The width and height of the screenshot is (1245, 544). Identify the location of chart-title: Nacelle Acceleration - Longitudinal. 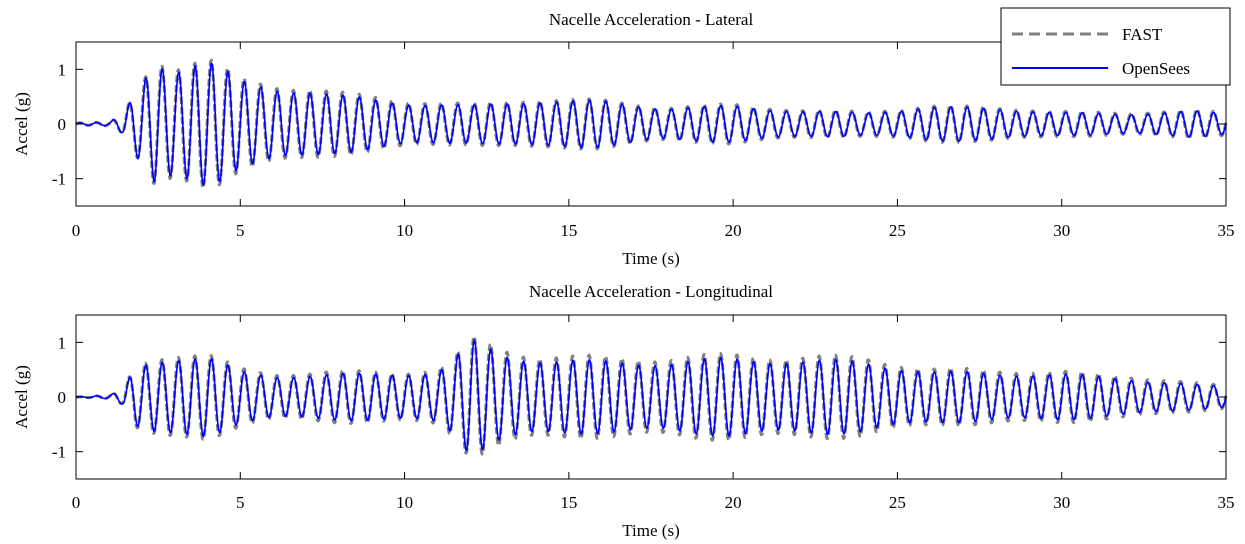
(651, 291).